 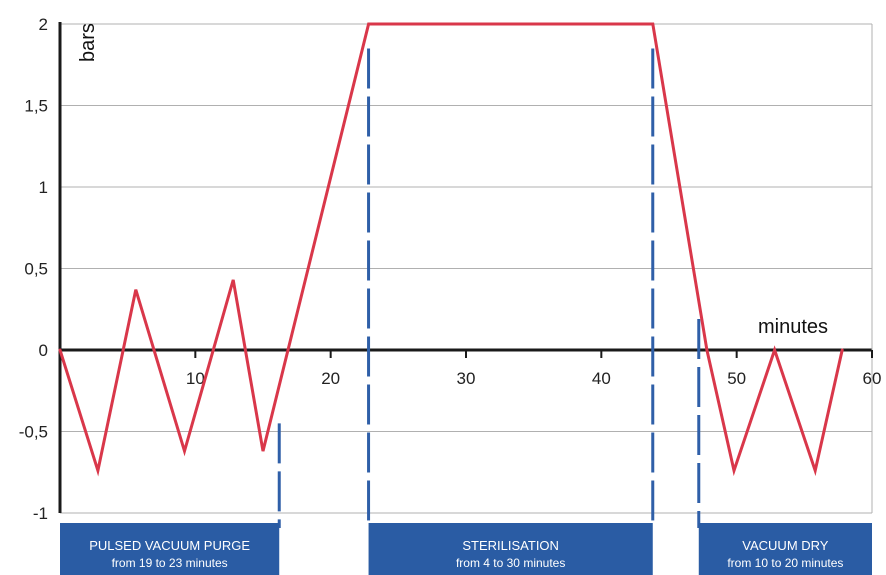 I want to click on x-tick-label: 30, so click(x=466, y=378).